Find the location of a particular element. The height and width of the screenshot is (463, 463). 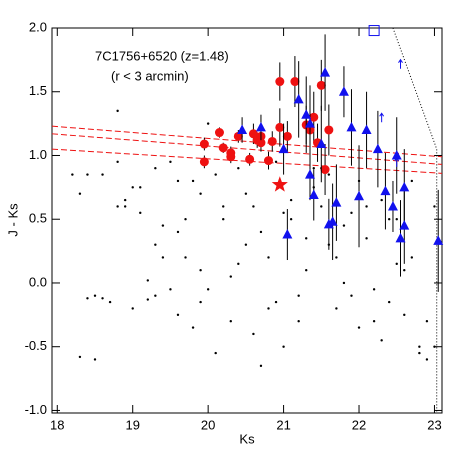

y-tick-label: 1.5 is located at coordinates (38, 90).